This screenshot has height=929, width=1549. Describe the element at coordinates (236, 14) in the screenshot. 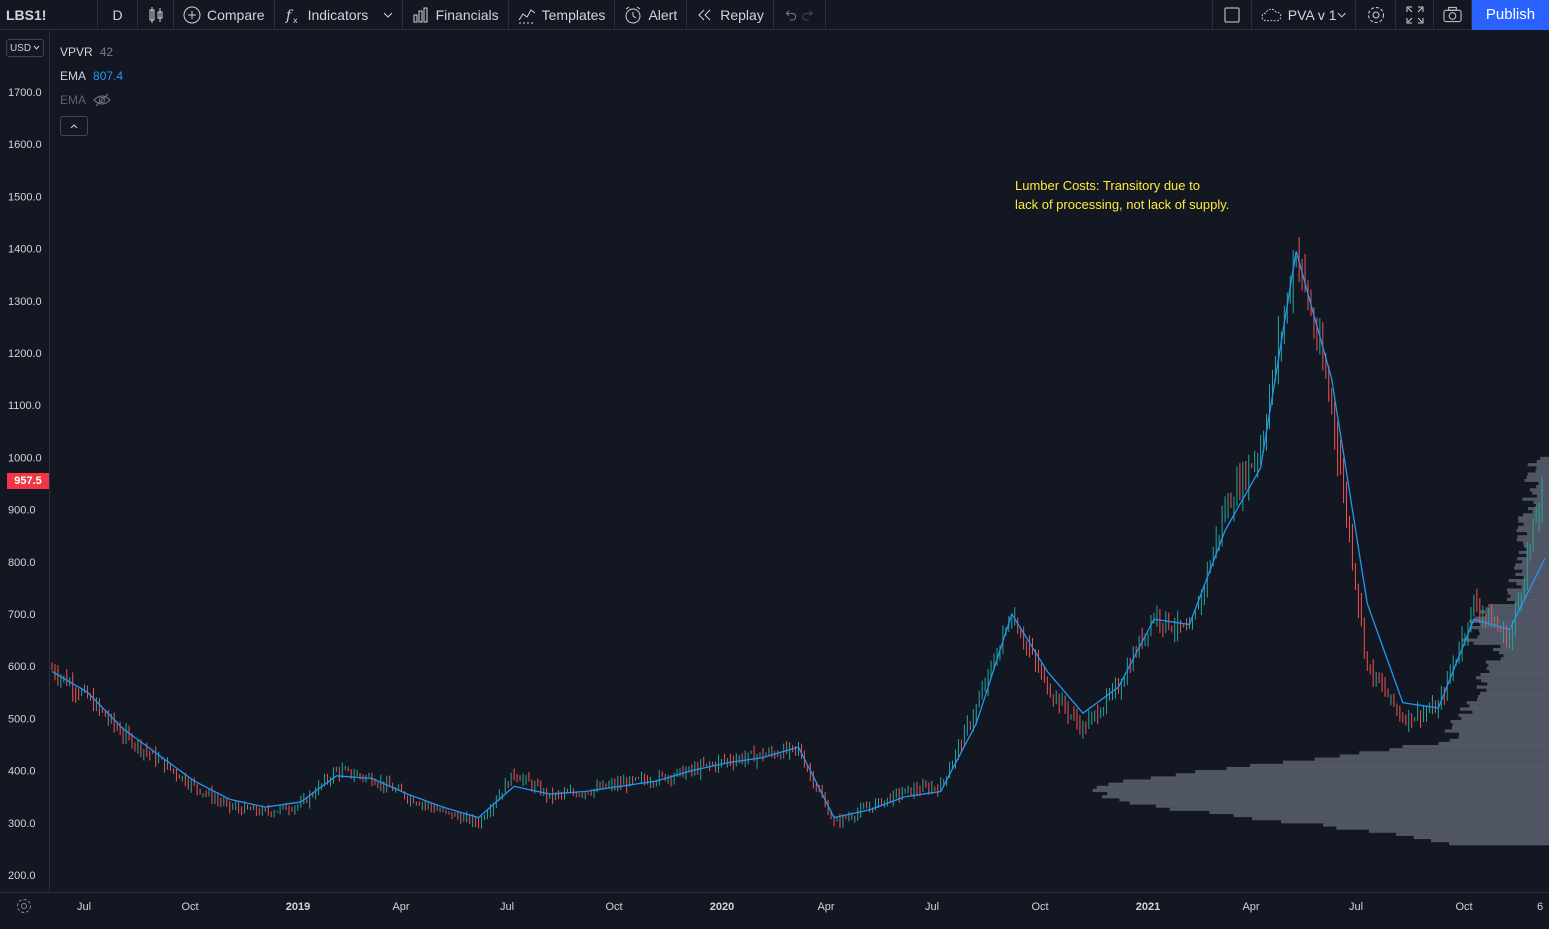

I see `compare-label: Compare` at that location.